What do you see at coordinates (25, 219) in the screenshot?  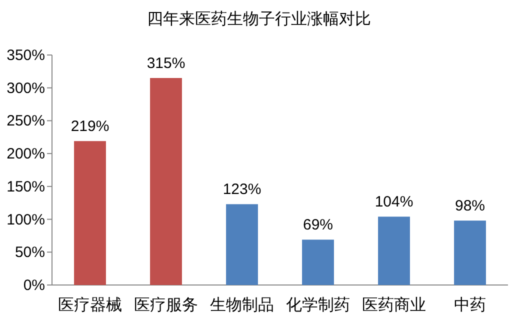 I see `y-tick-label: 100%` at bounding box center [25, 219].